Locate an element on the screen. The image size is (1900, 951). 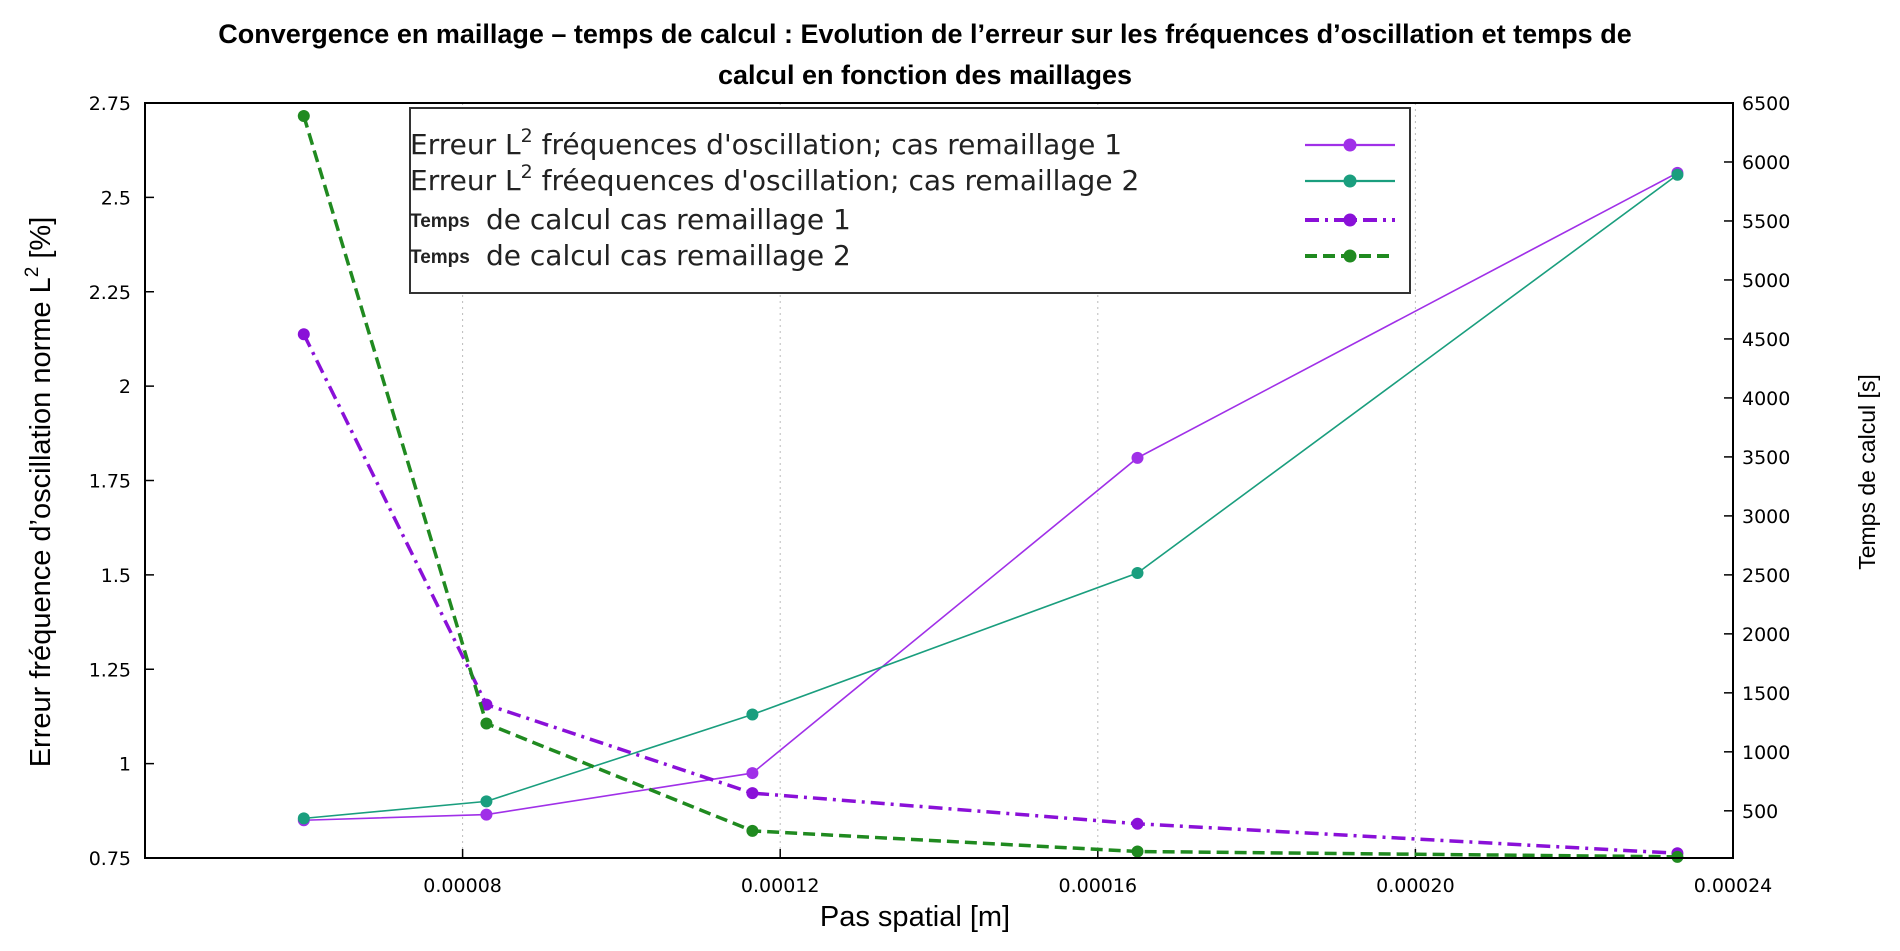
y-right-tick-label: 1000 is located at coordinates (1766, 753).